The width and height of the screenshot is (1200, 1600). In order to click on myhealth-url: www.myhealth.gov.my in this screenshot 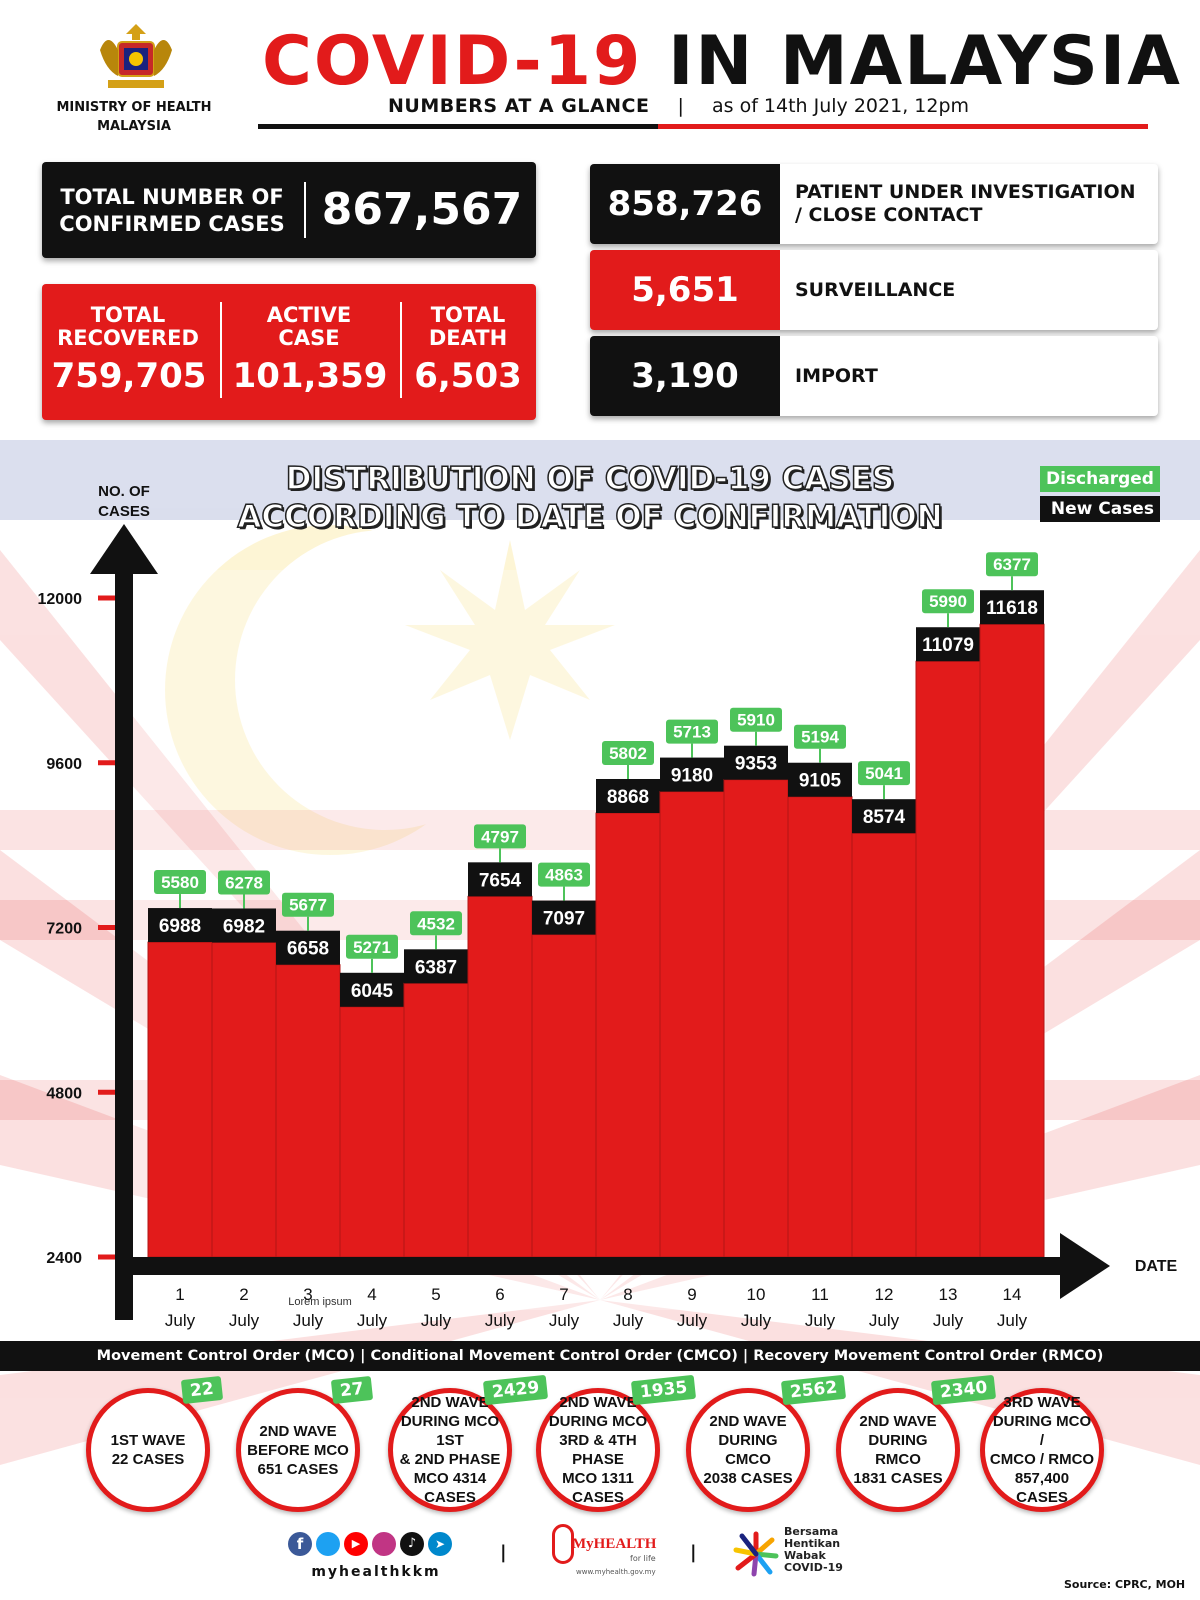, I will do `click(616, 1572)`.